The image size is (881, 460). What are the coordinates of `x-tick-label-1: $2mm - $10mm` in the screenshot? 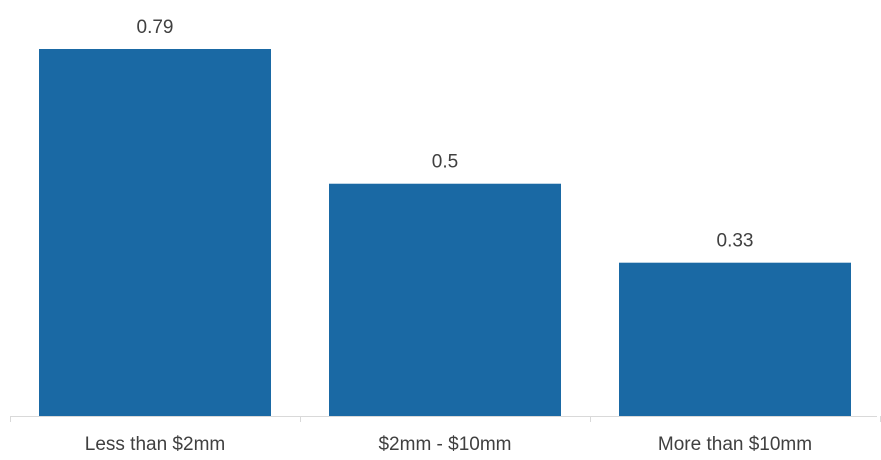 It's located at (444, 444).